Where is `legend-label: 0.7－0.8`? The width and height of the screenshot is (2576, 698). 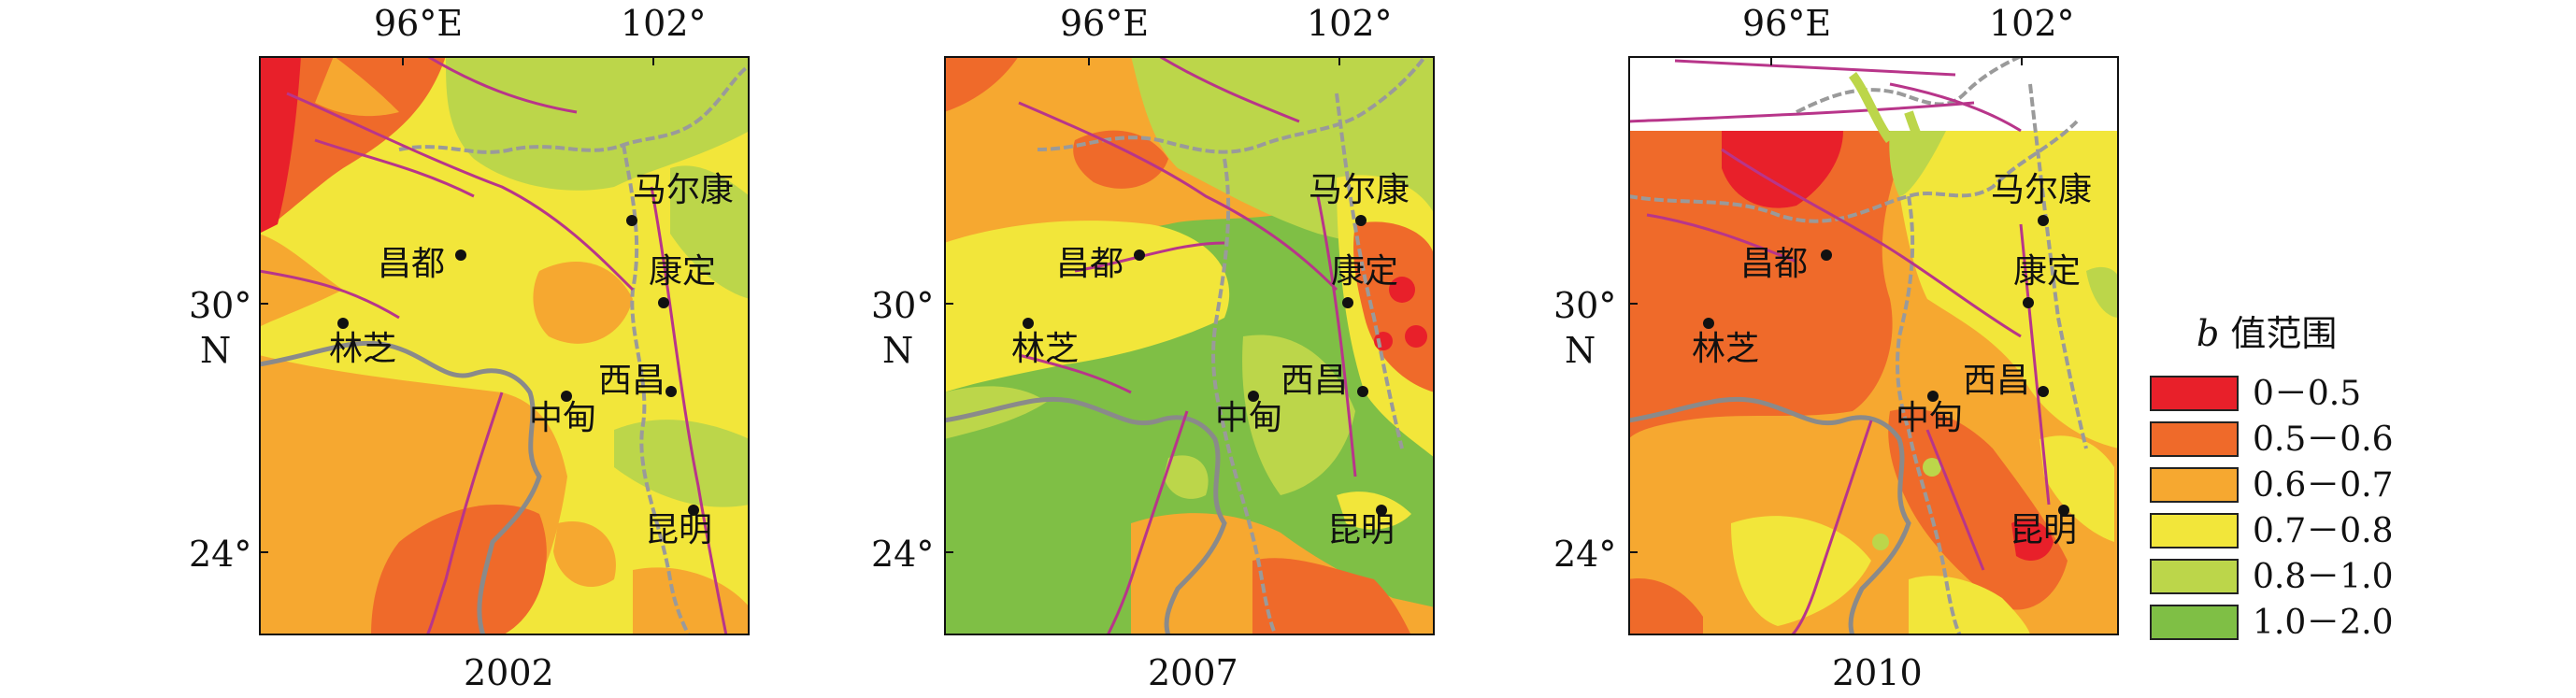
legend-label: 0.7－0.8 is located at coordinates (2323, 531).